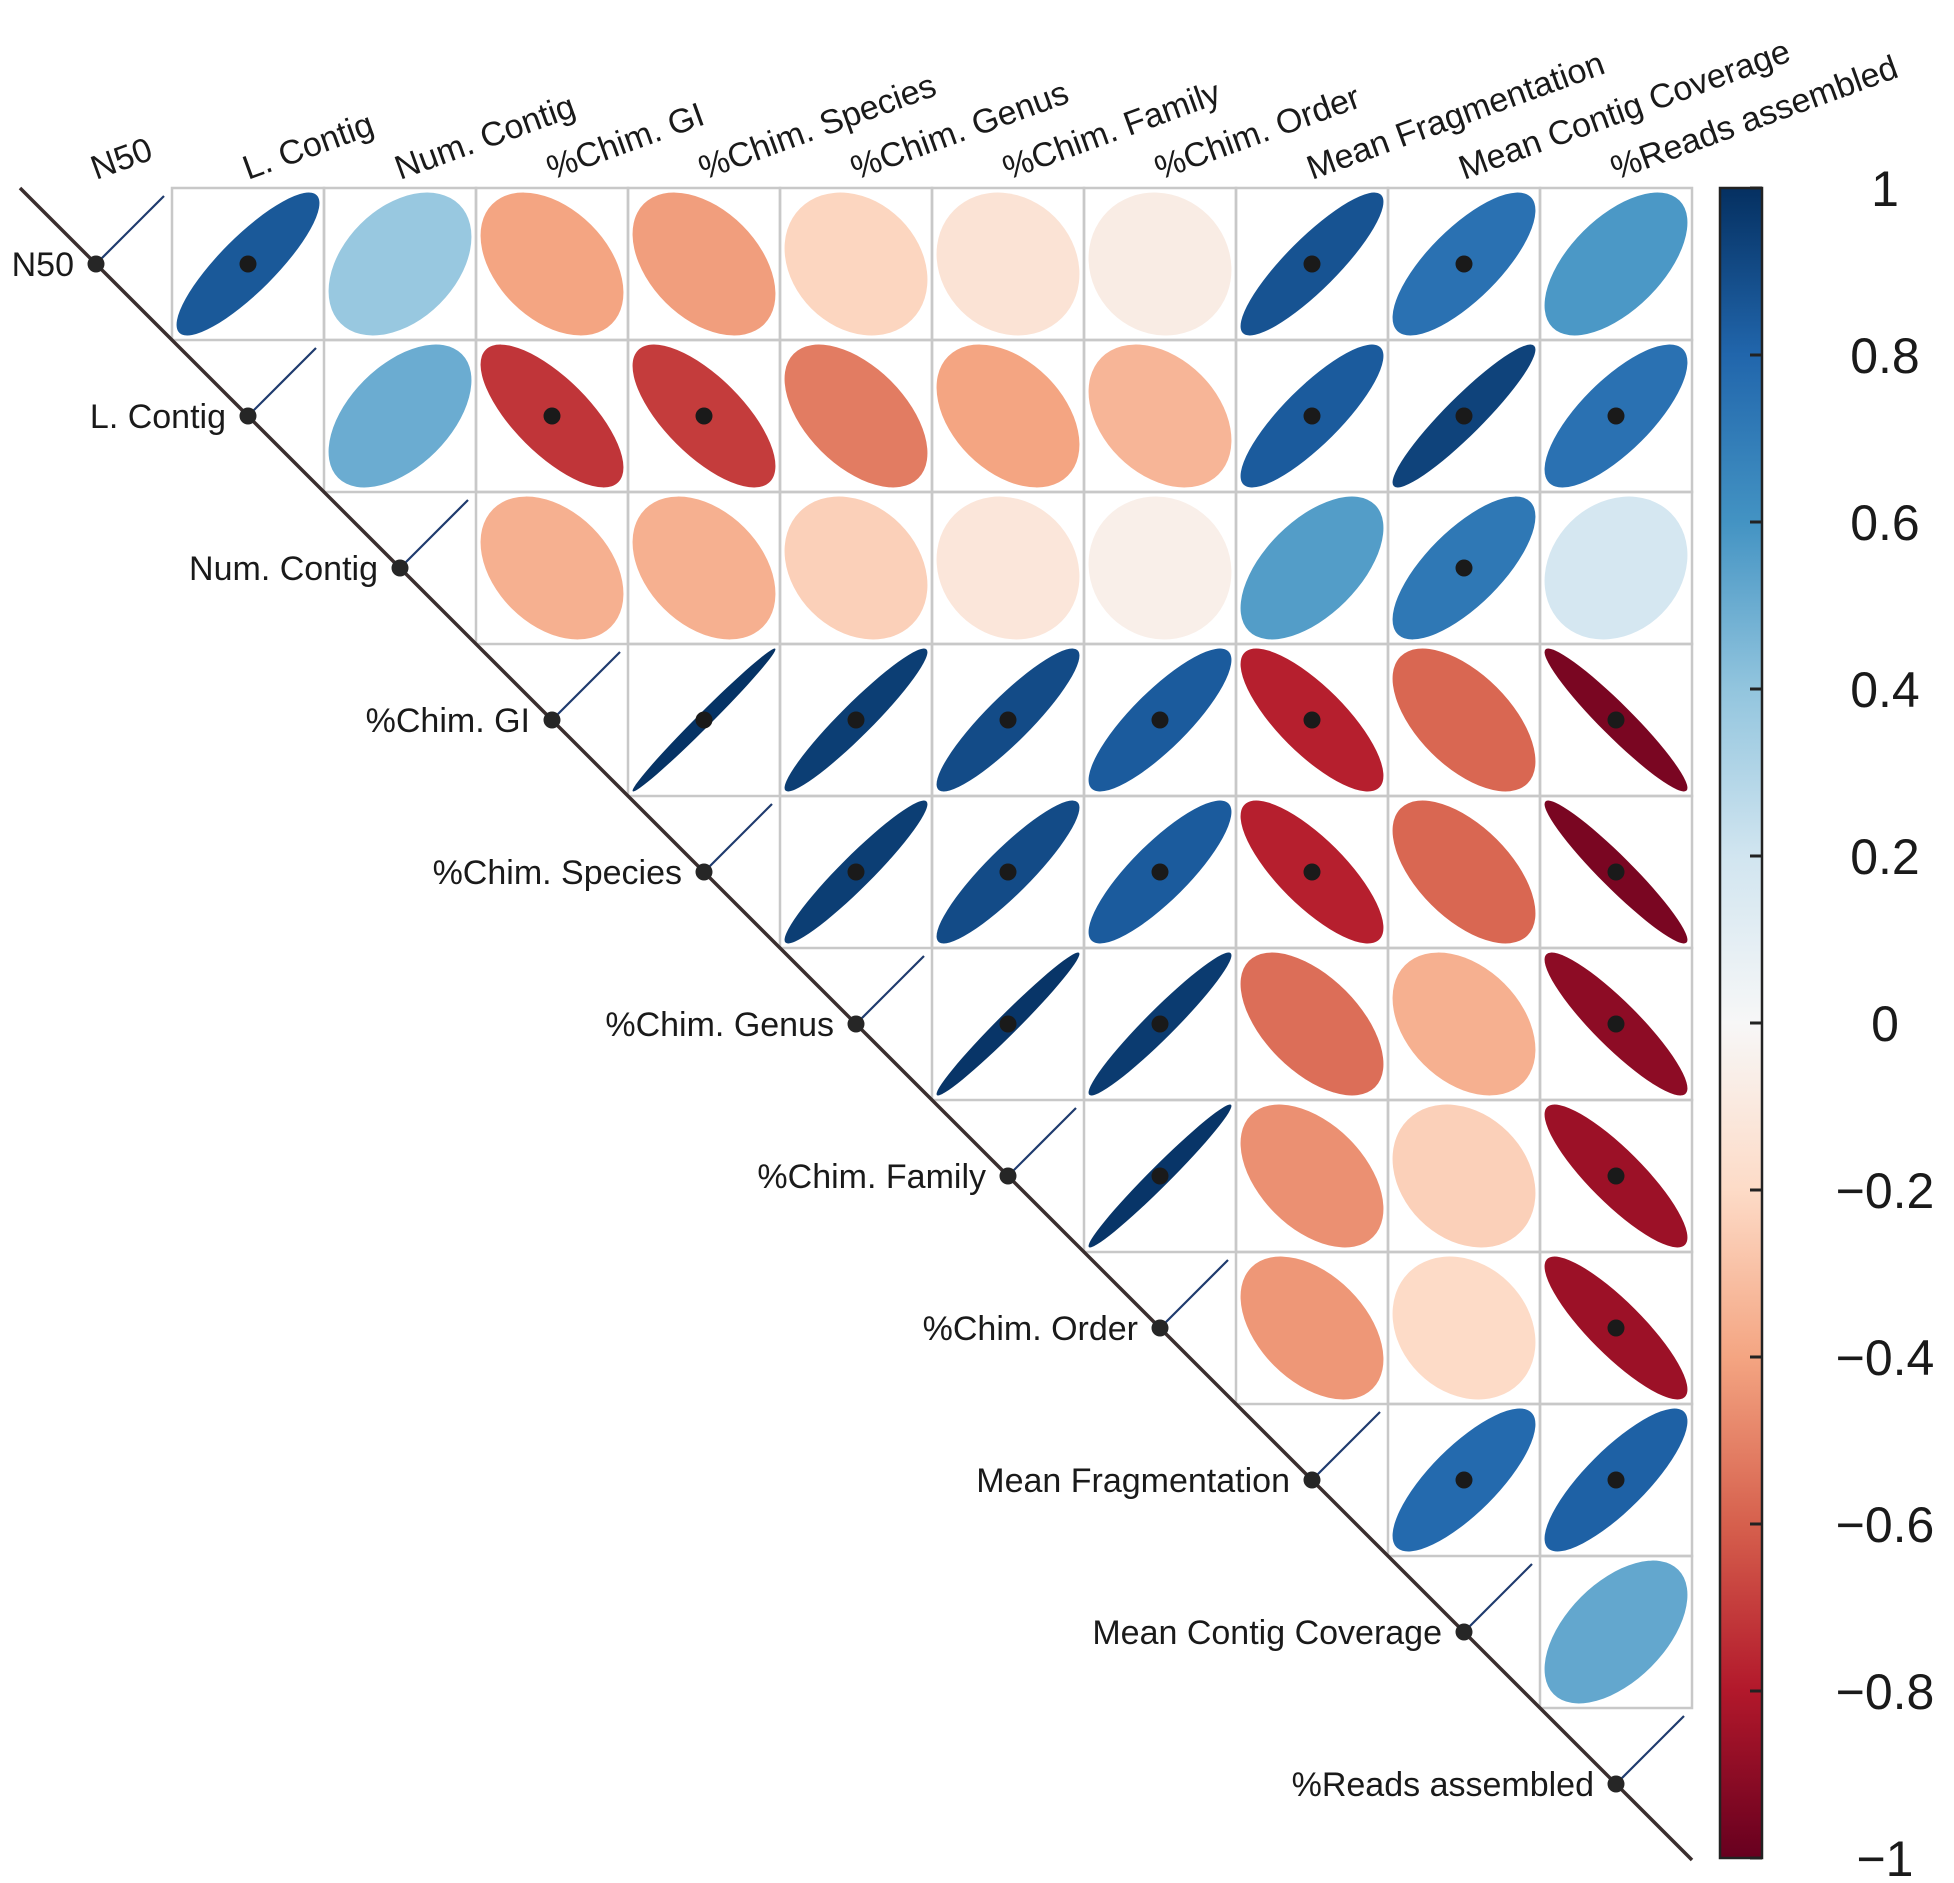 This screenshot has height=1883, width=1954. I want to click on corr-cell-n50-pct-chim-gi, so click(552, 264).